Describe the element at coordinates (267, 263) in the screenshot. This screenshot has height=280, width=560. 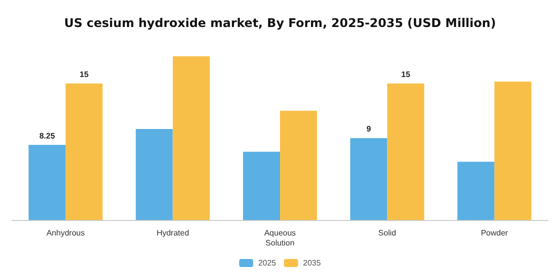
I see `legend-label: 2025` at that location.